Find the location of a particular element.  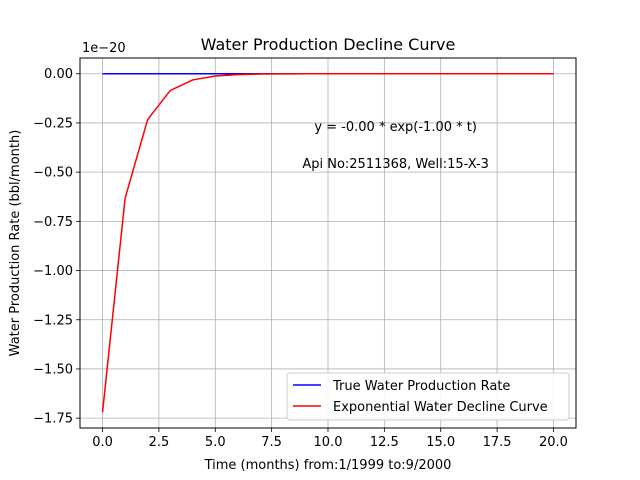

x-tick-label: 2.5 is located at coordinates (159, 442).